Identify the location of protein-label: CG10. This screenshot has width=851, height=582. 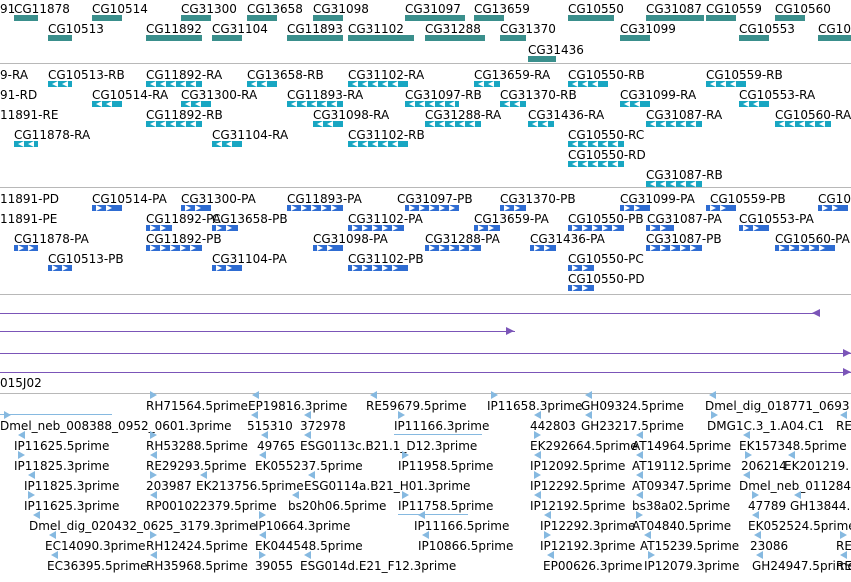
(834, 199).